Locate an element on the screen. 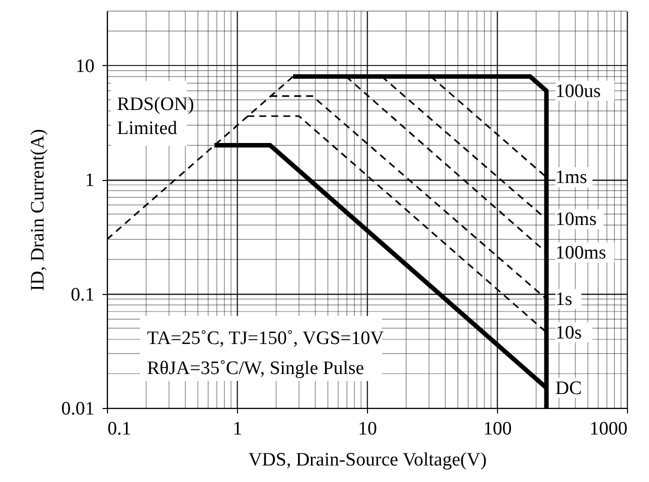 The image size is (649, 482). x-tick-label: 0.1 is located at coordinates (120, 429).